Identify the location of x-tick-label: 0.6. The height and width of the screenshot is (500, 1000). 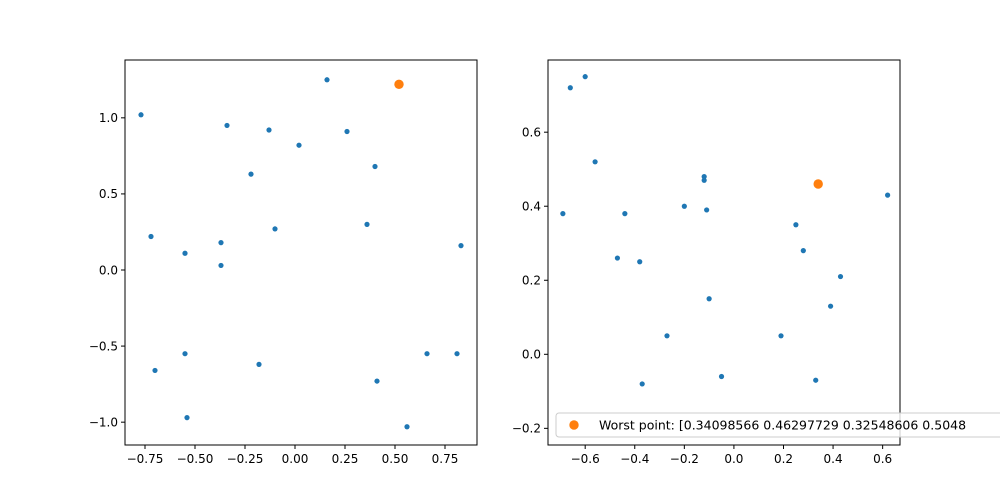
(882, 459).